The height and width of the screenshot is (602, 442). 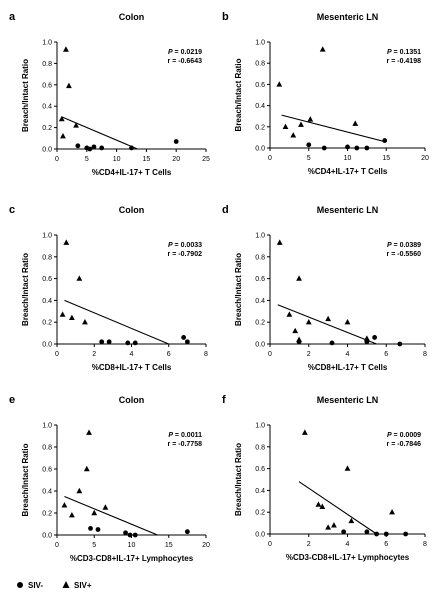 I want to click on r-value-label: r = -0.5560, so click(x=404, y=254).